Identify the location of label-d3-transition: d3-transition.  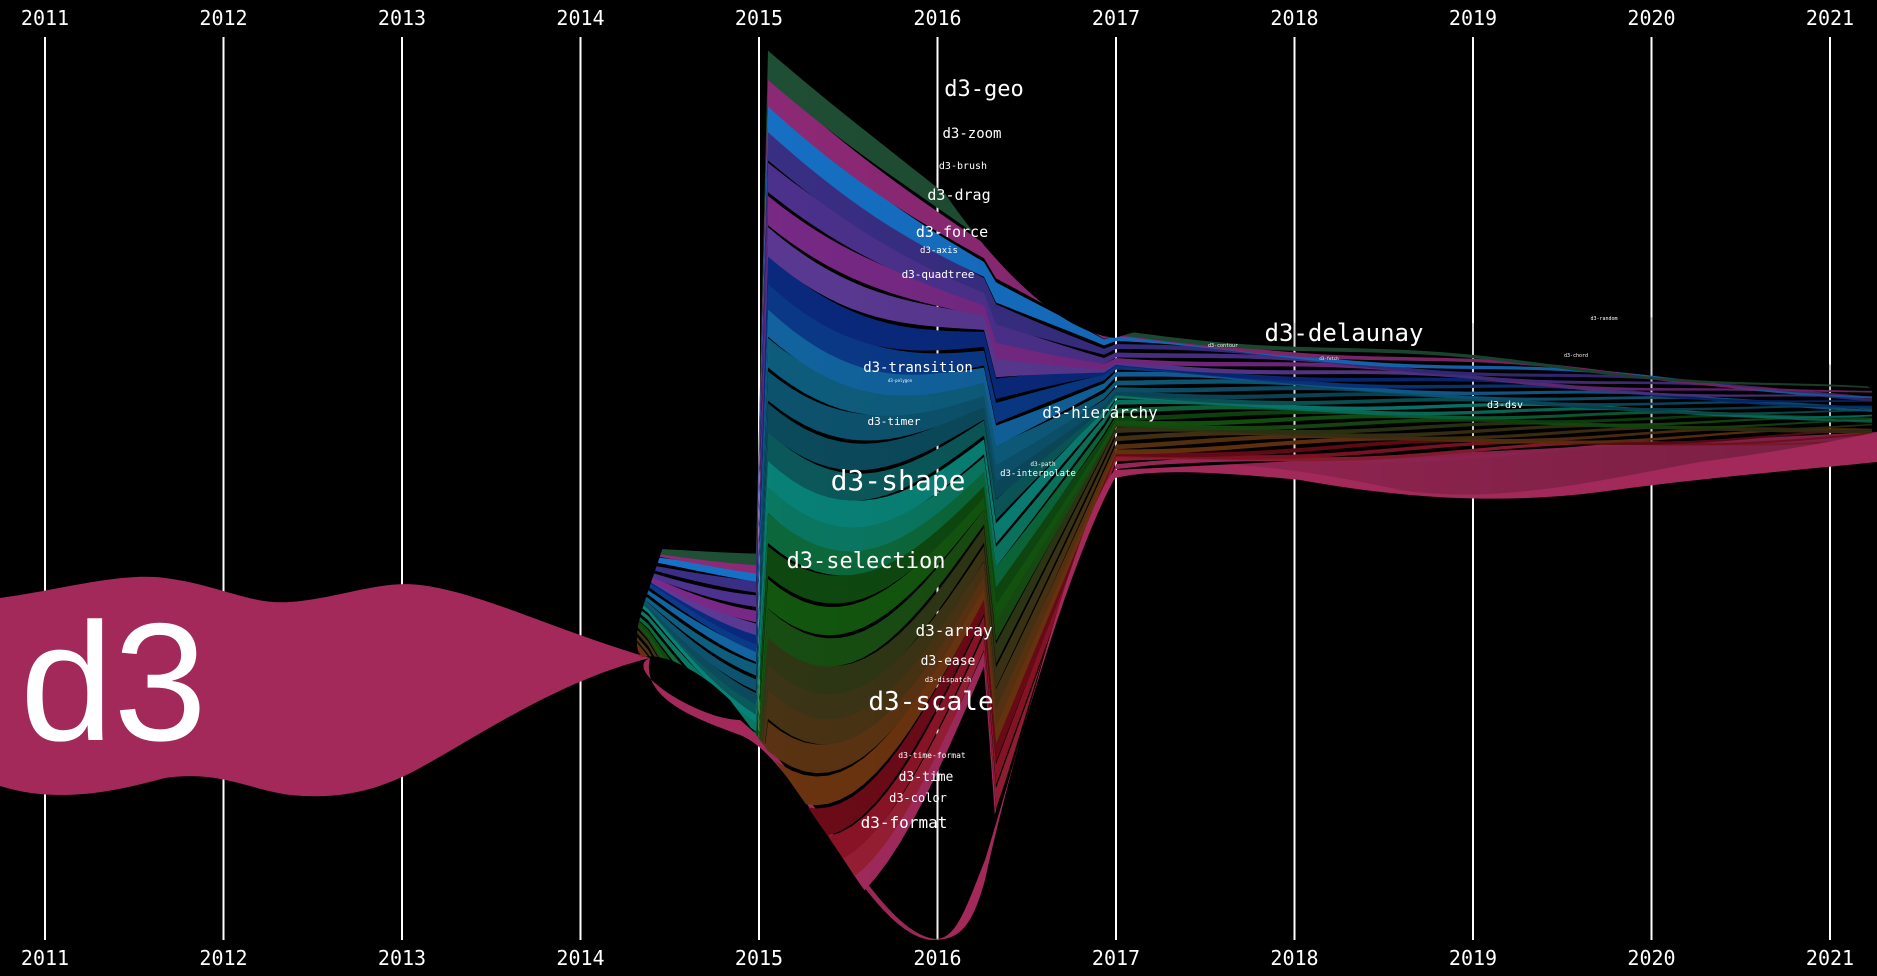
(918, 368).